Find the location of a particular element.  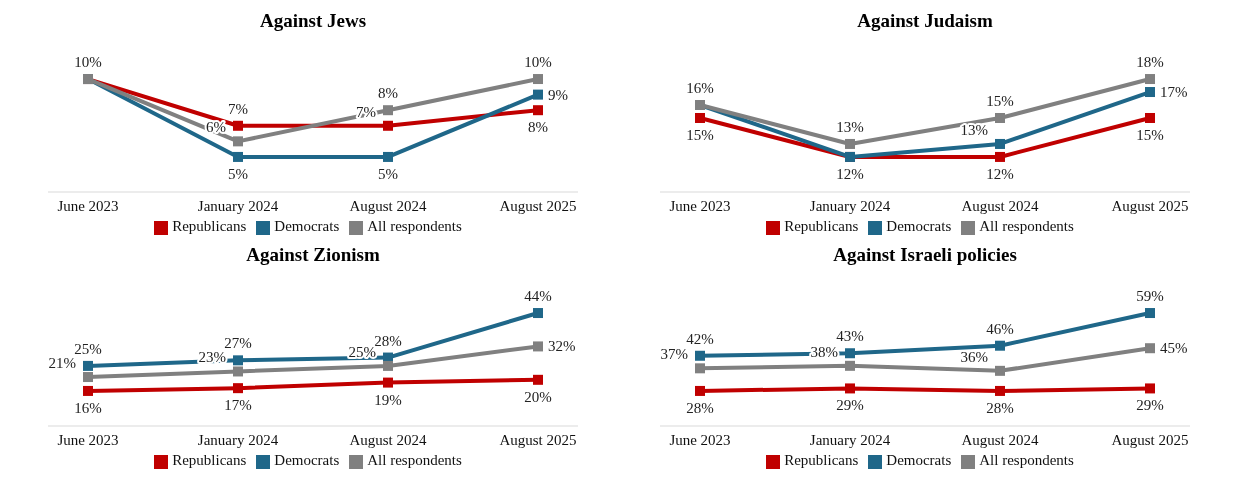

data-label: 37% is located at coordinates (674, 354).